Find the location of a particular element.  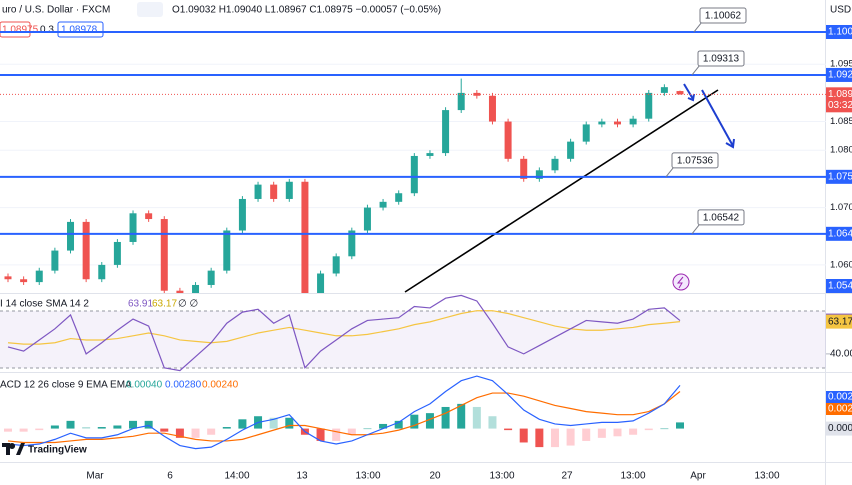

level-axis-label: 1.100 is located at coordinates (840, 32).